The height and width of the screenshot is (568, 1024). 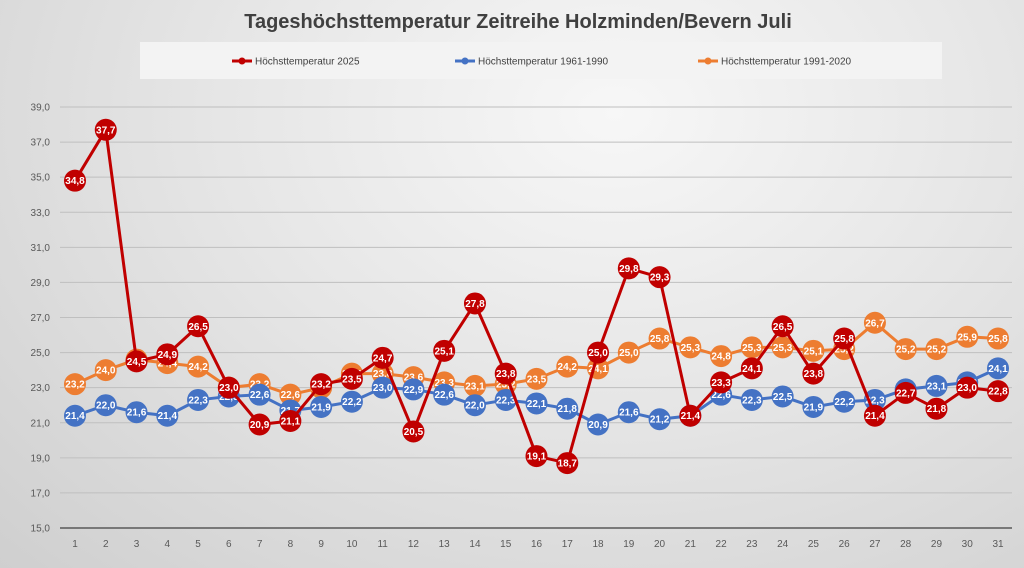 I want to click on data-label: 21,6, so click(x=137, y=413).